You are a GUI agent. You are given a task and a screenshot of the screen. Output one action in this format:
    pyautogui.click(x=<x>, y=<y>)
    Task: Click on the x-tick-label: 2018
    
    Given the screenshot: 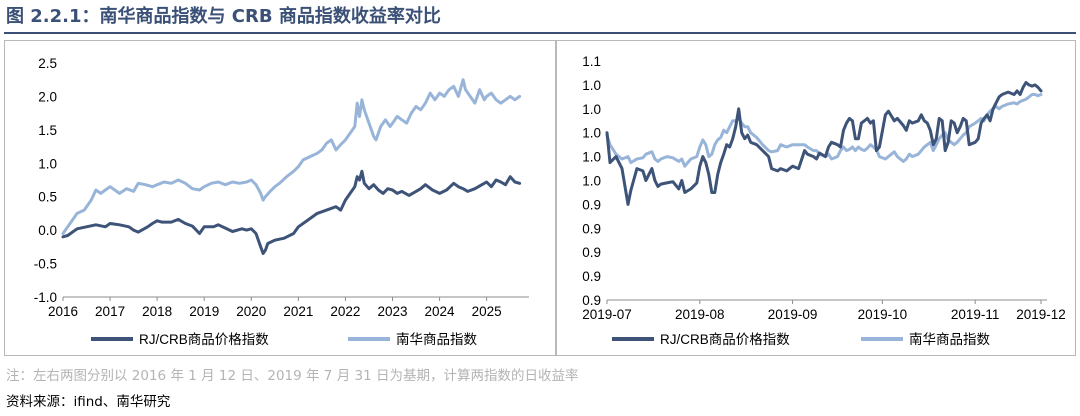 What is the action you would take?
    pyautogui.click(x=157, y=311)
    